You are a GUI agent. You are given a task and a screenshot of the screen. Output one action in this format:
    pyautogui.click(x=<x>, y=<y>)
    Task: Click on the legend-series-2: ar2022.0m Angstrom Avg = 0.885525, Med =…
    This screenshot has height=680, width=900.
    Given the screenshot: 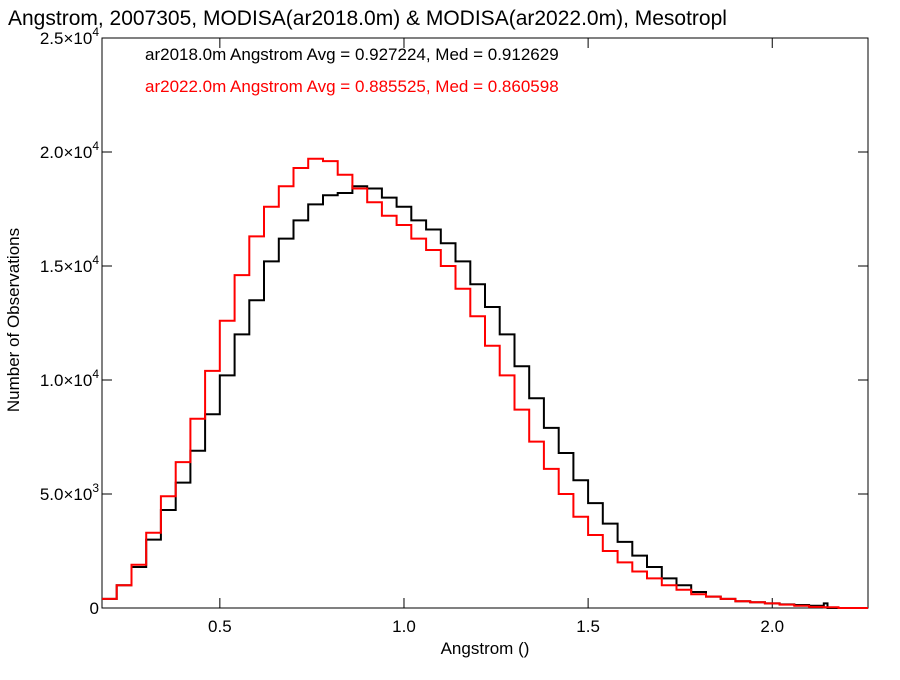 What is the action you would take?
    pyautogui.click(x=352, y=86)
    